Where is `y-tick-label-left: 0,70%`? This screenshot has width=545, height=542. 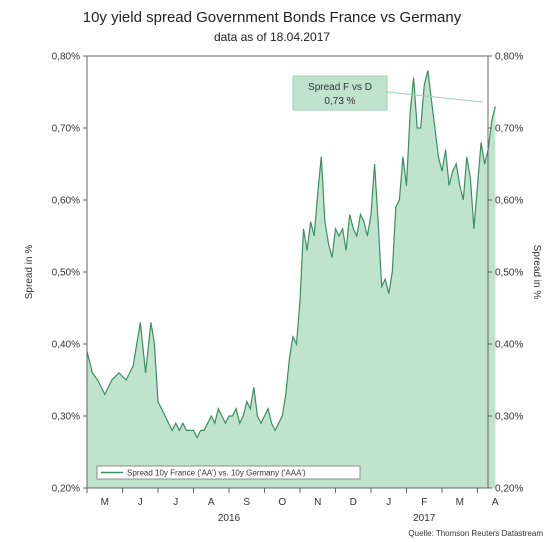 y-tick-label-left: 0,70% is located at coordinates (66, 129).